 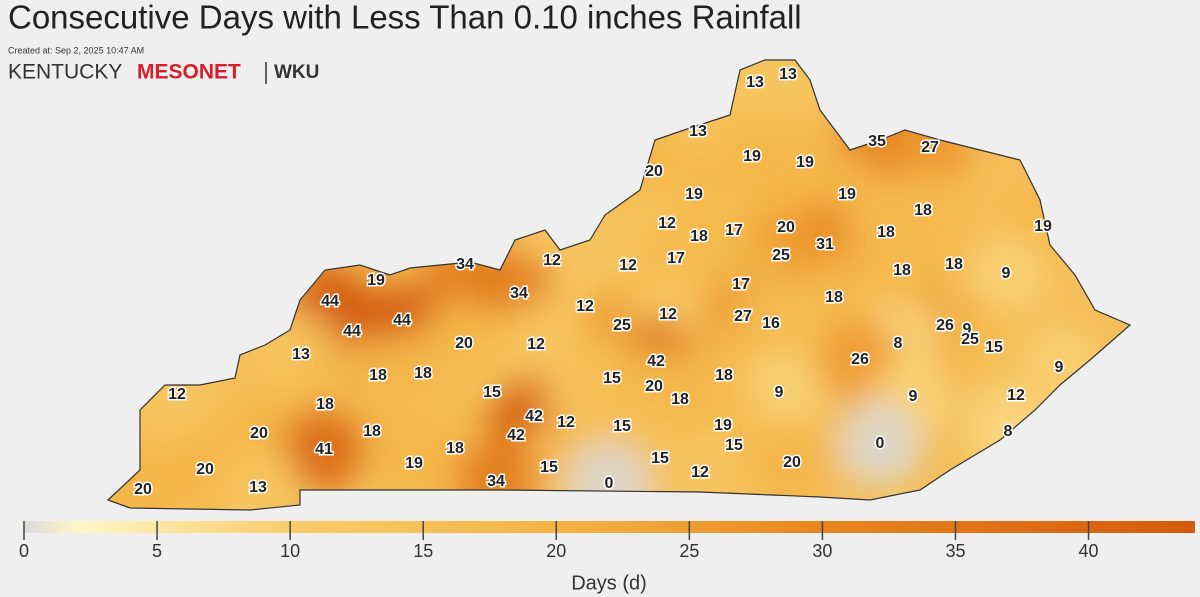 I want to click on station-value: 26, so click(x=860, y=359).